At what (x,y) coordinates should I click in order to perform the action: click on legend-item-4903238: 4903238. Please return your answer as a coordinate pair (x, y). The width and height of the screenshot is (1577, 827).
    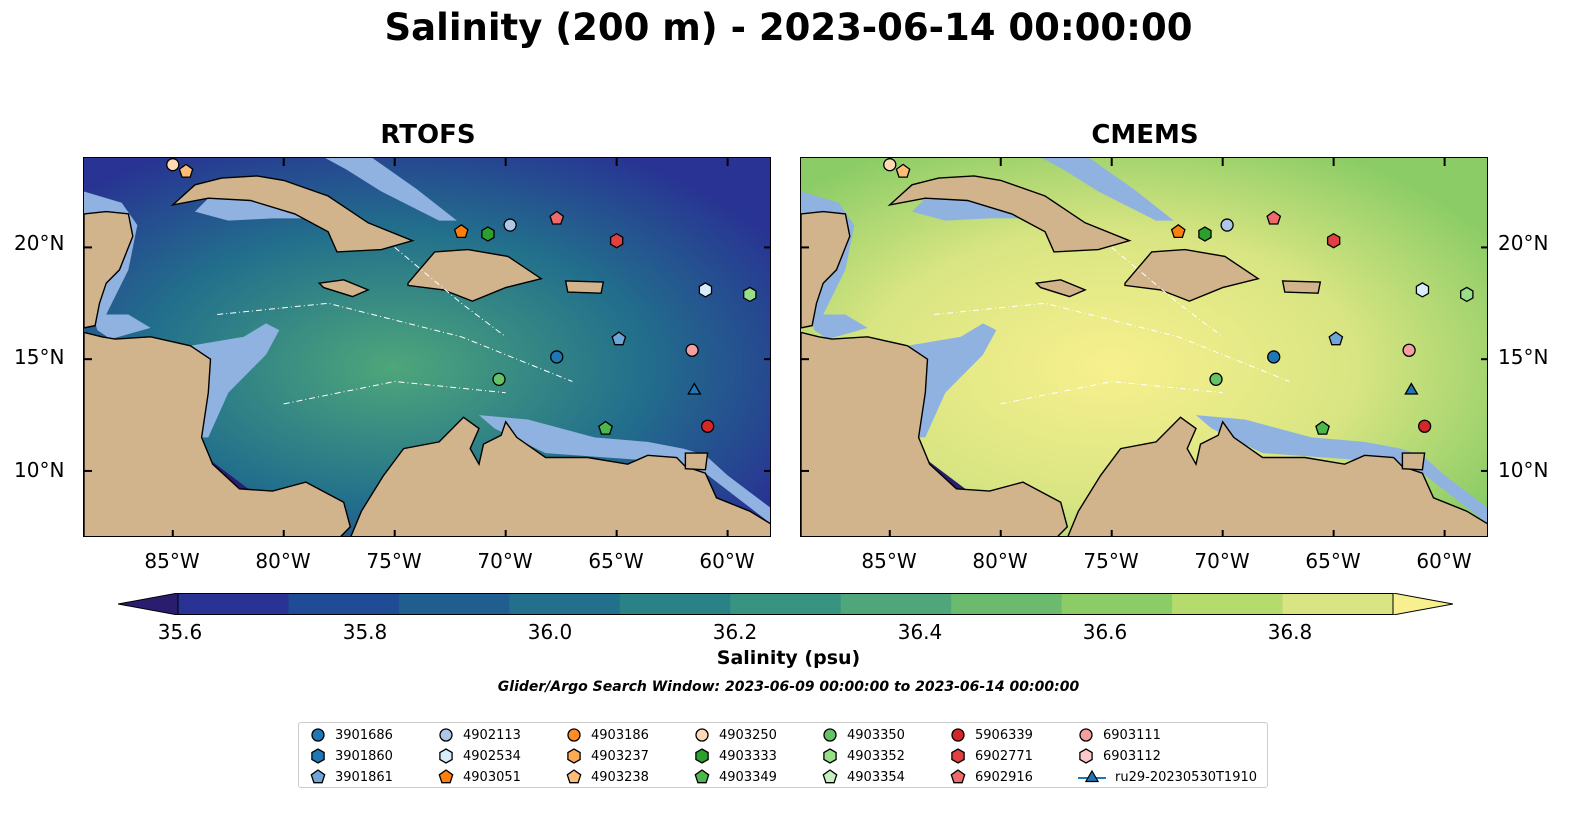
    Looking at the image, I should click on (607, 777).